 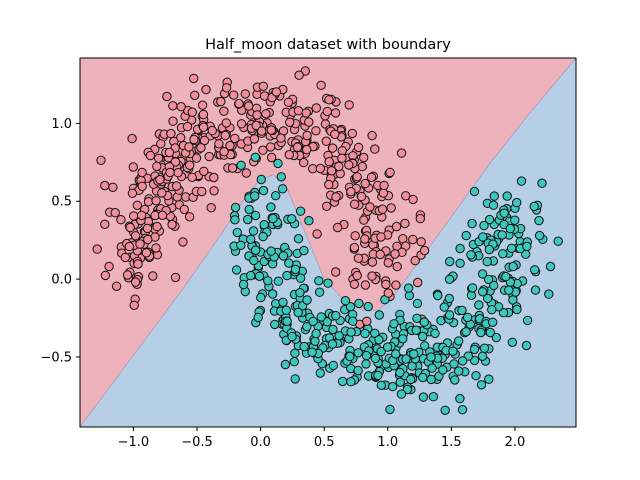 I want to click on y-axis: −0.5 0.0 0.5 1.0, so click(x=60, y=241).